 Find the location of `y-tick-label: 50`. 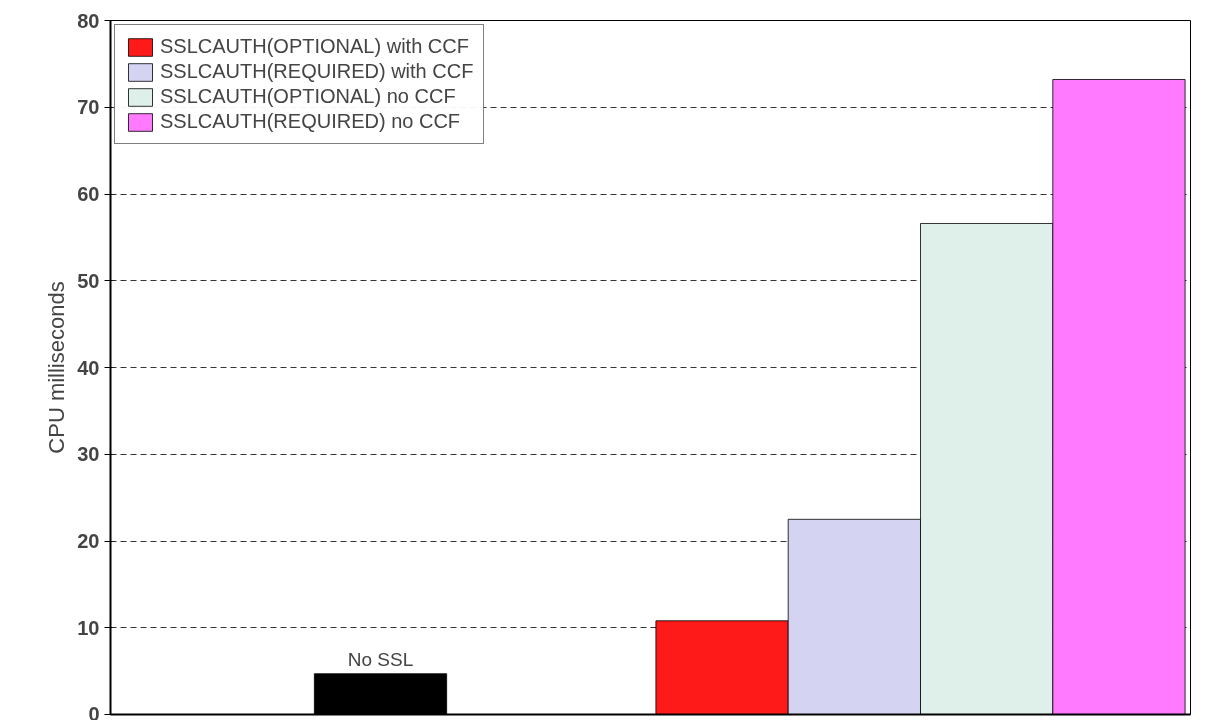

y-tick-label: 50 is located at coordinates (88, 280).